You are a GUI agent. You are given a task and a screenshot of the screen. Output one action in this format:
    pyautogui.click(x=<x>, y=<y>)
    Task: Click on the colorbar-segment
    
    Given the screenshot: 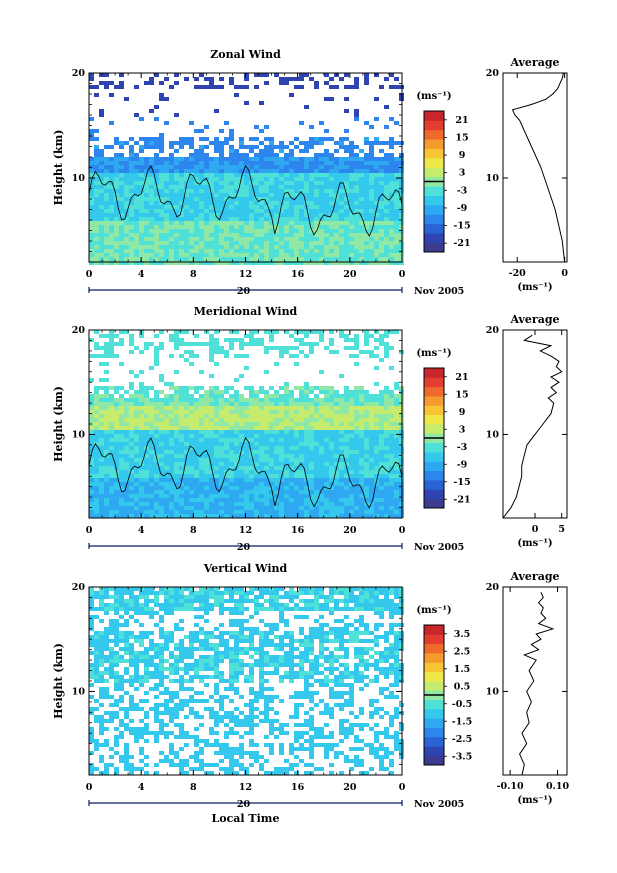 What is the action you would take?
    pyautogui.click(x=434, y=210)
    